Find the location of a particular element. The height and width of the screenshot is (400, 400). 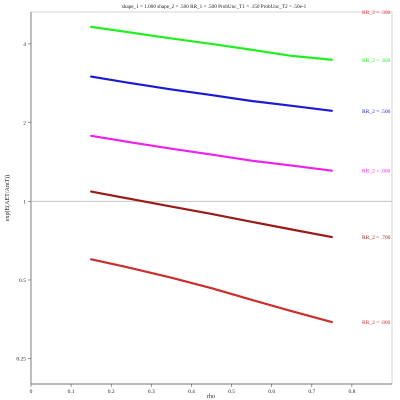

x-tick-label: 0.8 is located at coordinates (351, 392).